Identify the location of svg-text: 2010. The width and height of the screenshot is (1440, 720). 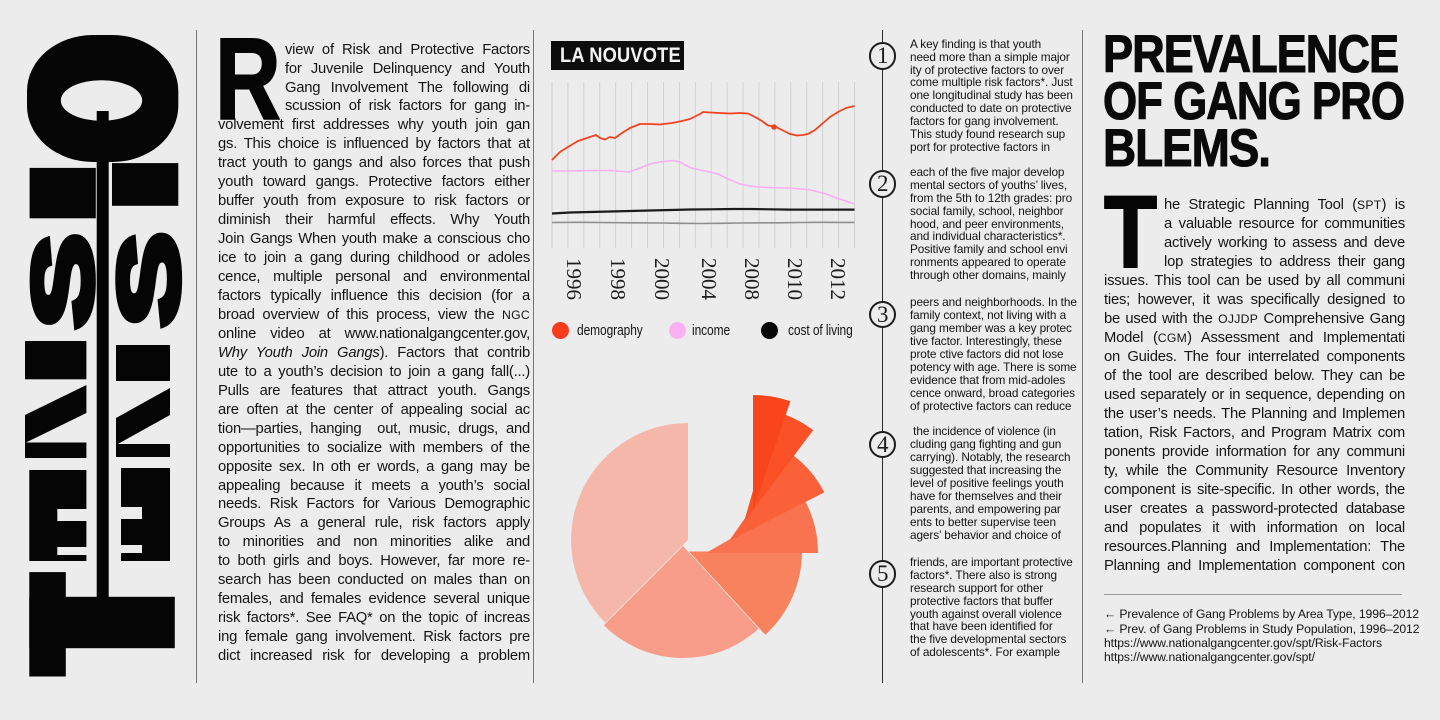
(795, 279).